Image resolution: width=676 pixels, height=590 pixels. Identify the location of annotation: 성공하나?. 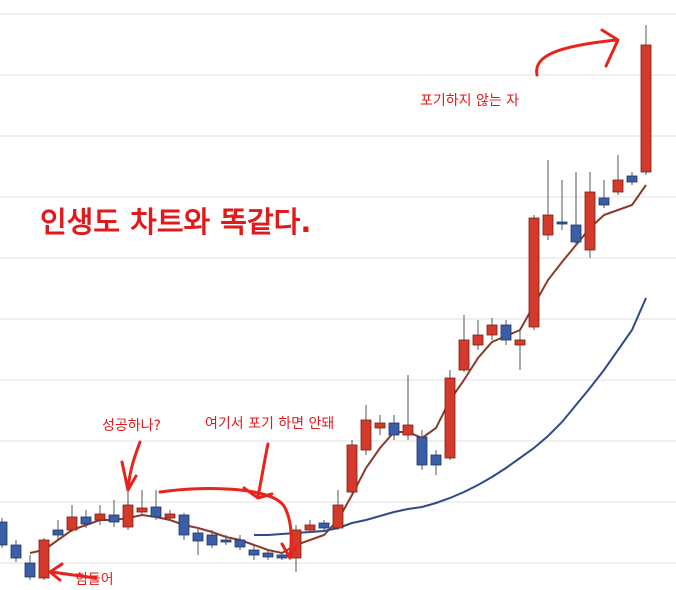
(131, 426).